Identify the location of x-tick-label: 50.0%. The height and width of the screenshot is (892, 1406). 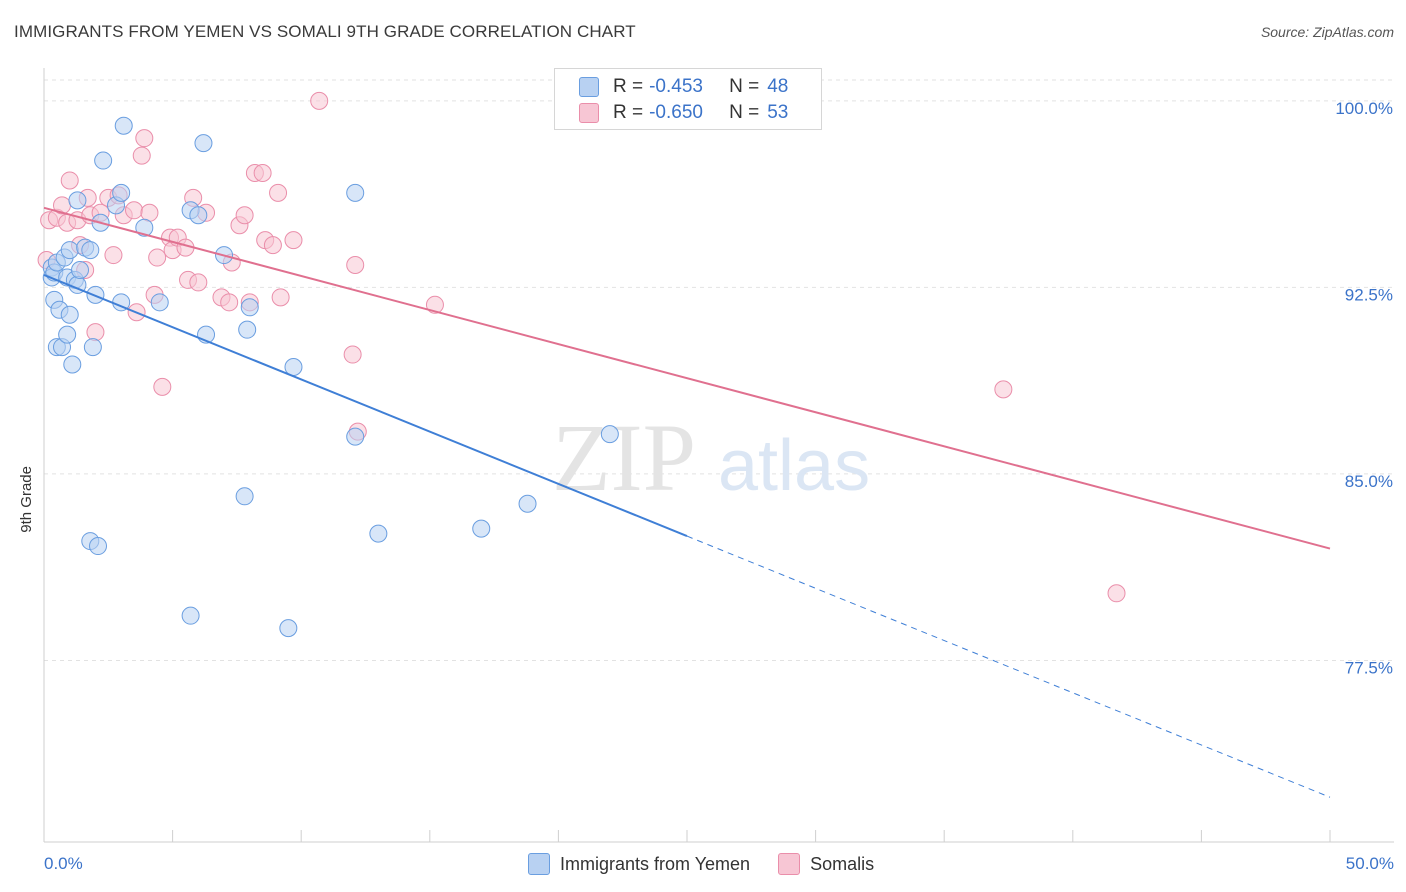
(1370, 863).